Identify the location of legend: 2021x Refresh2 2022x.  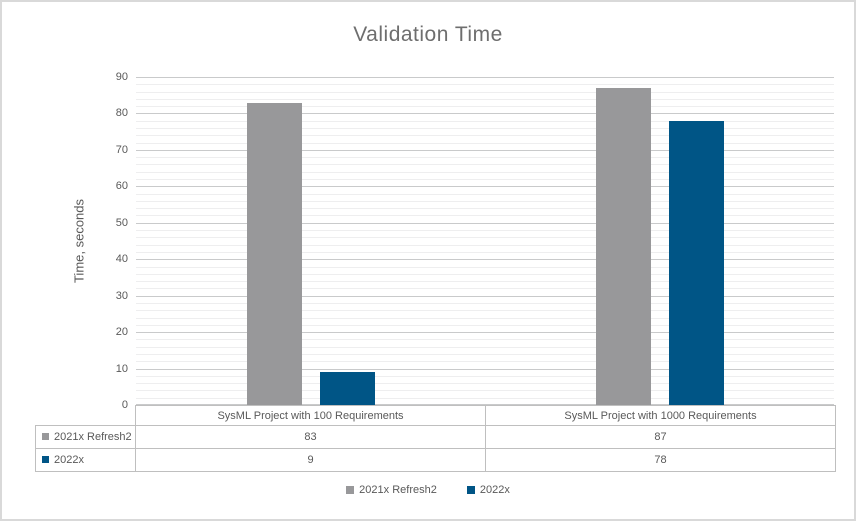
(428, 490).